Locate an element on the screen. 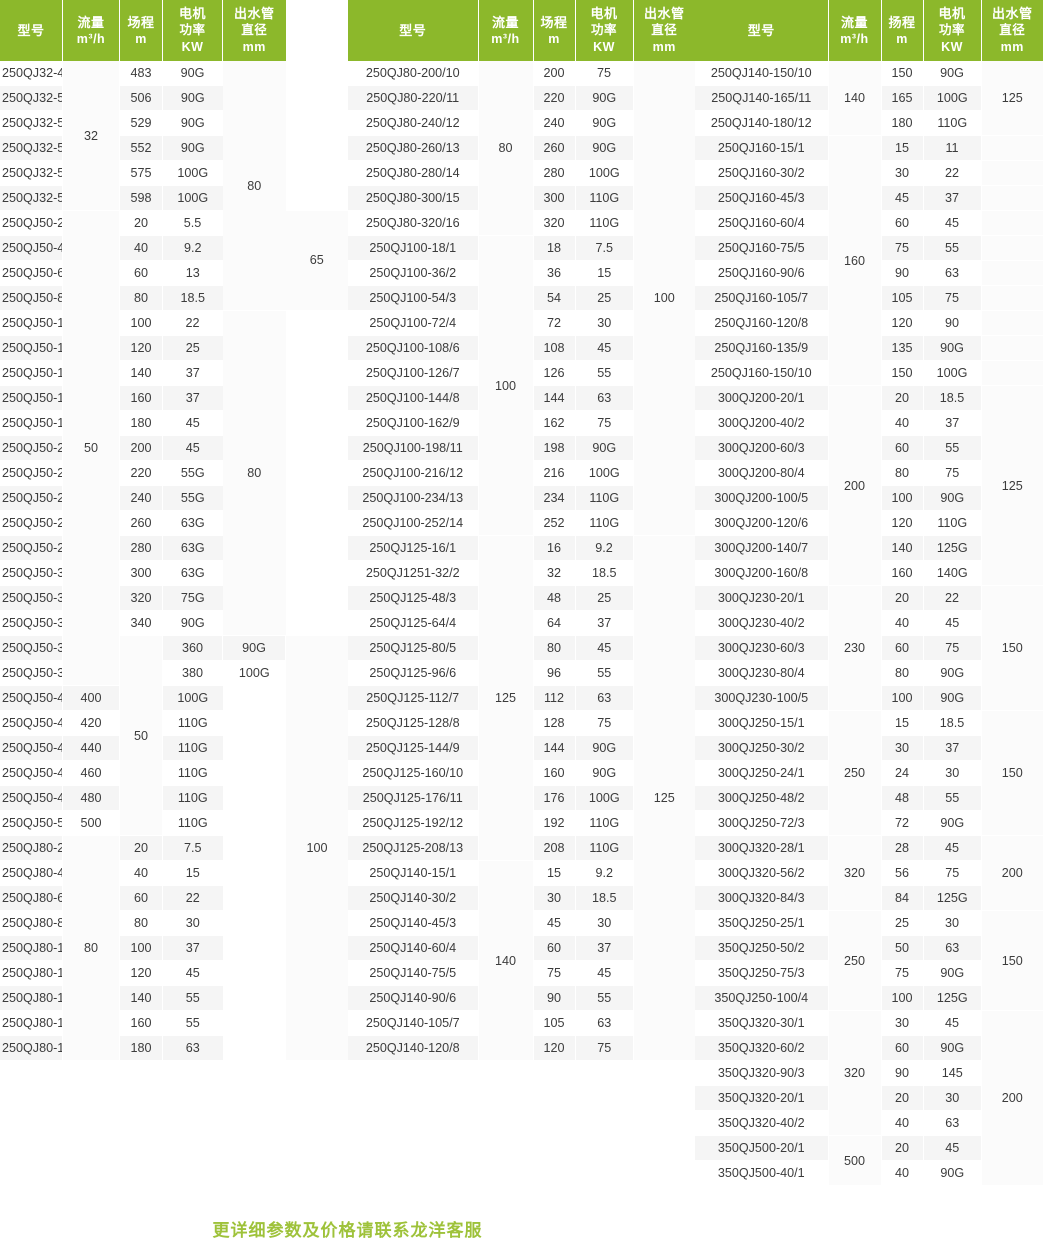  cell-model: 250QJ50-60/3 is located at coordinates (31, 273).